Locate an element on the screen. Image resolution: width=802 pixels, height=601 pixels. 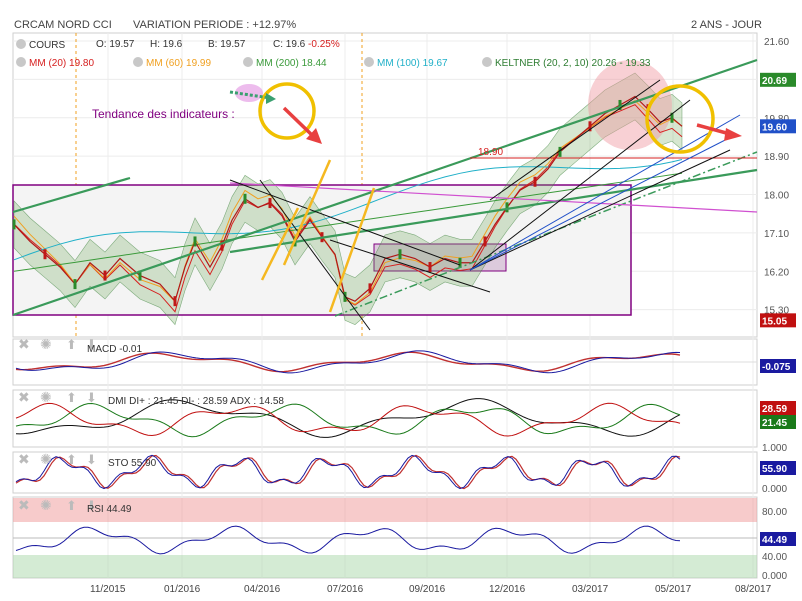
close-label: C: 19.6 is located at coordinates (289, 44).